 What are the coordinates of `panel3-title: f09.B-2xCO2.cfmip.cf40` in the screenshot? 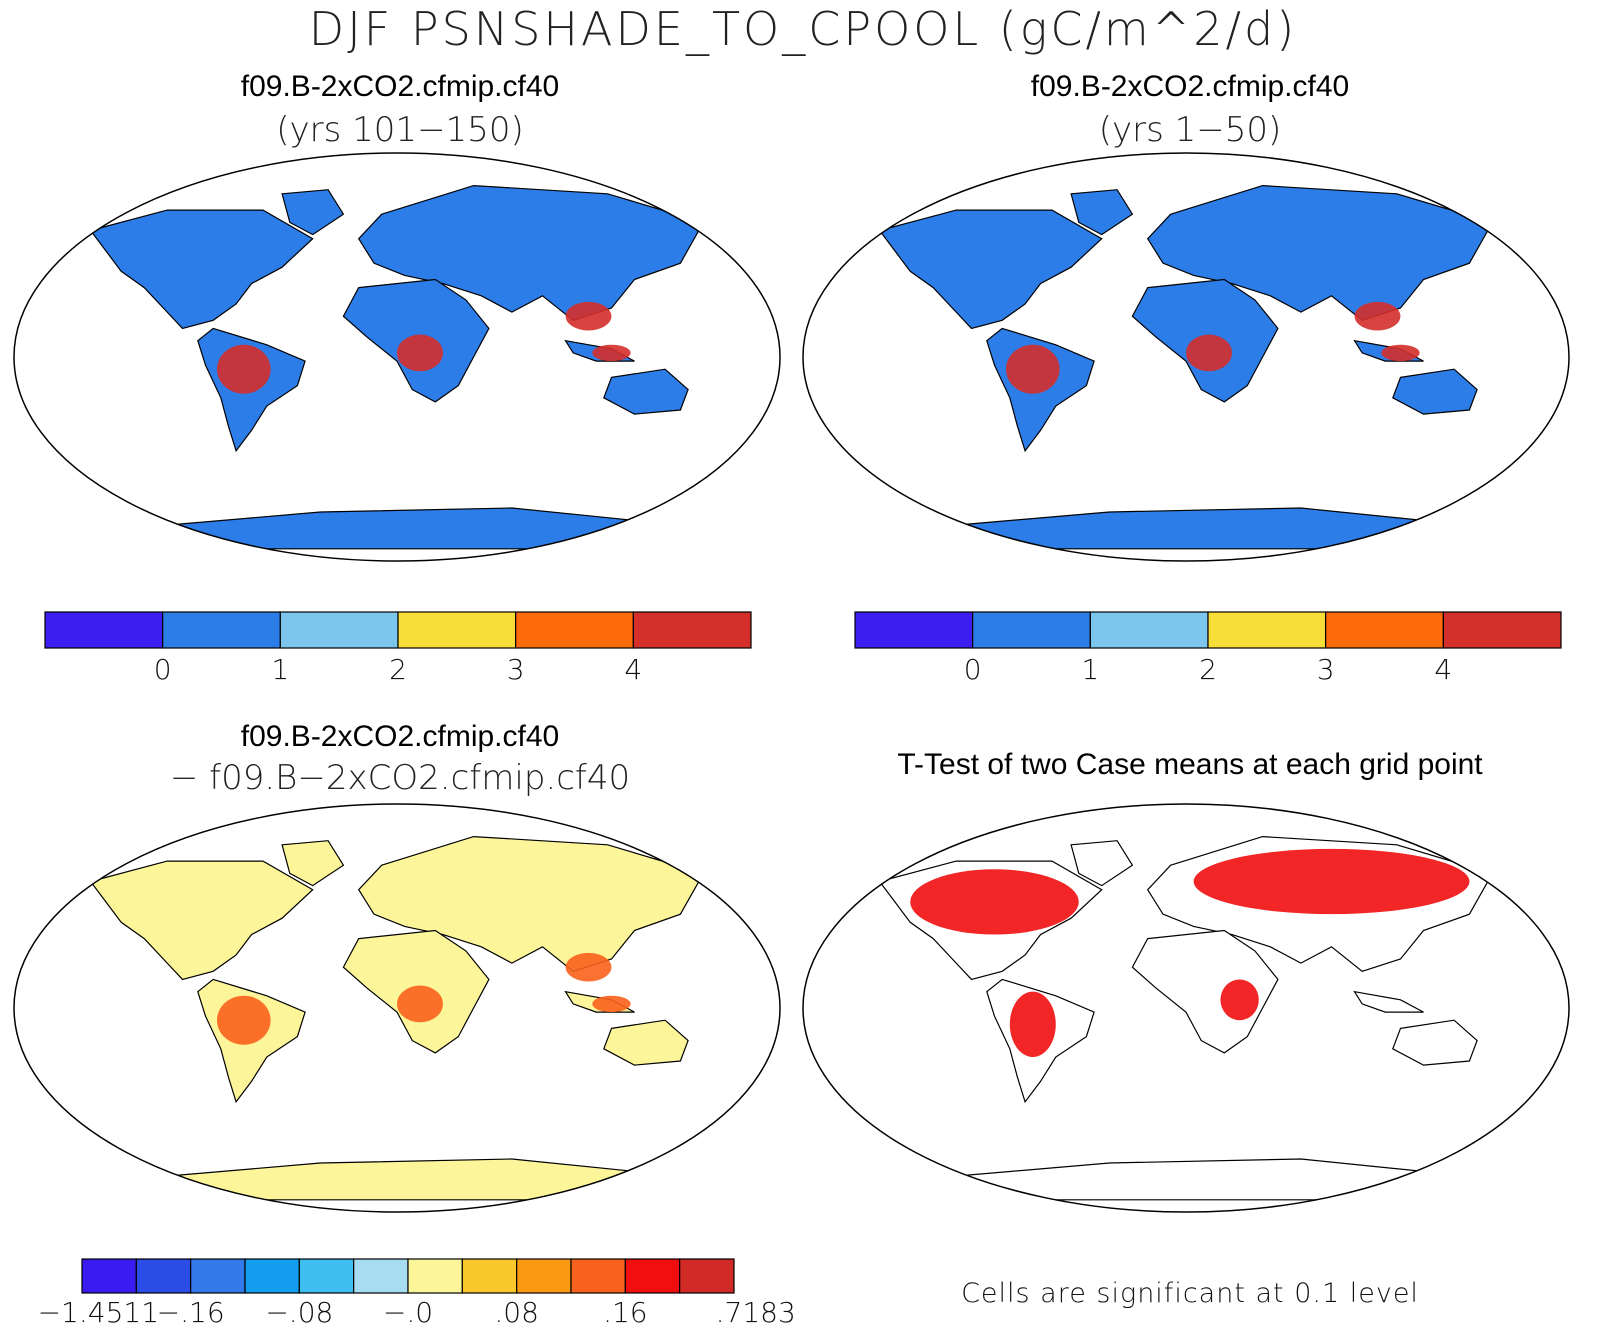 It's located at (400, 736).